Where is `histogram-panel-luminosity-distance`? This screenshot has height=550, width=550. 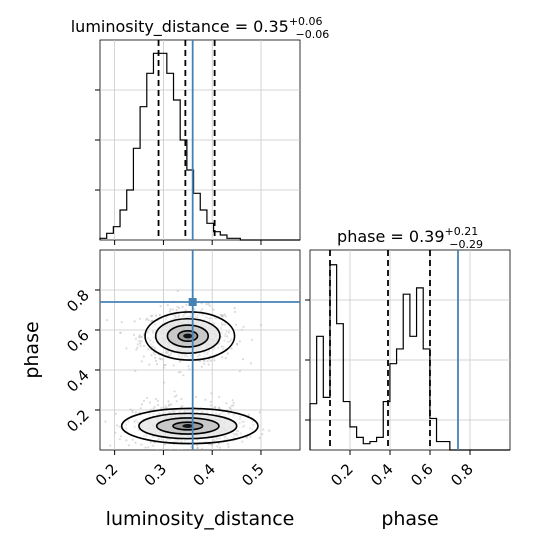
histogram-panel-luminosity-distance is located at coordinates (200, 140).